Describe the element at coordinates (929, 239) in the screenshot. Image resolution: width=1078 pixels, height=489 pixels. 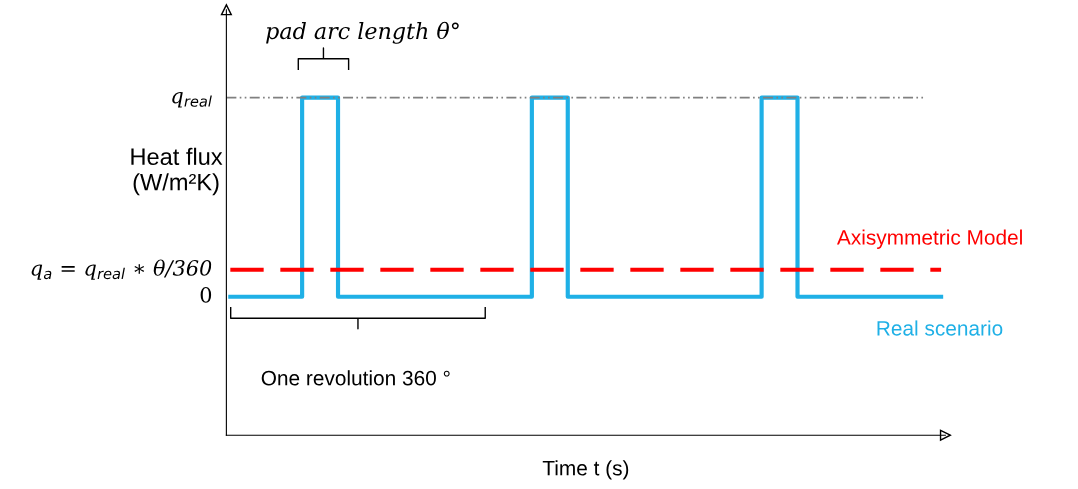
I see `series-label: Axisymmetric Model` at that location.